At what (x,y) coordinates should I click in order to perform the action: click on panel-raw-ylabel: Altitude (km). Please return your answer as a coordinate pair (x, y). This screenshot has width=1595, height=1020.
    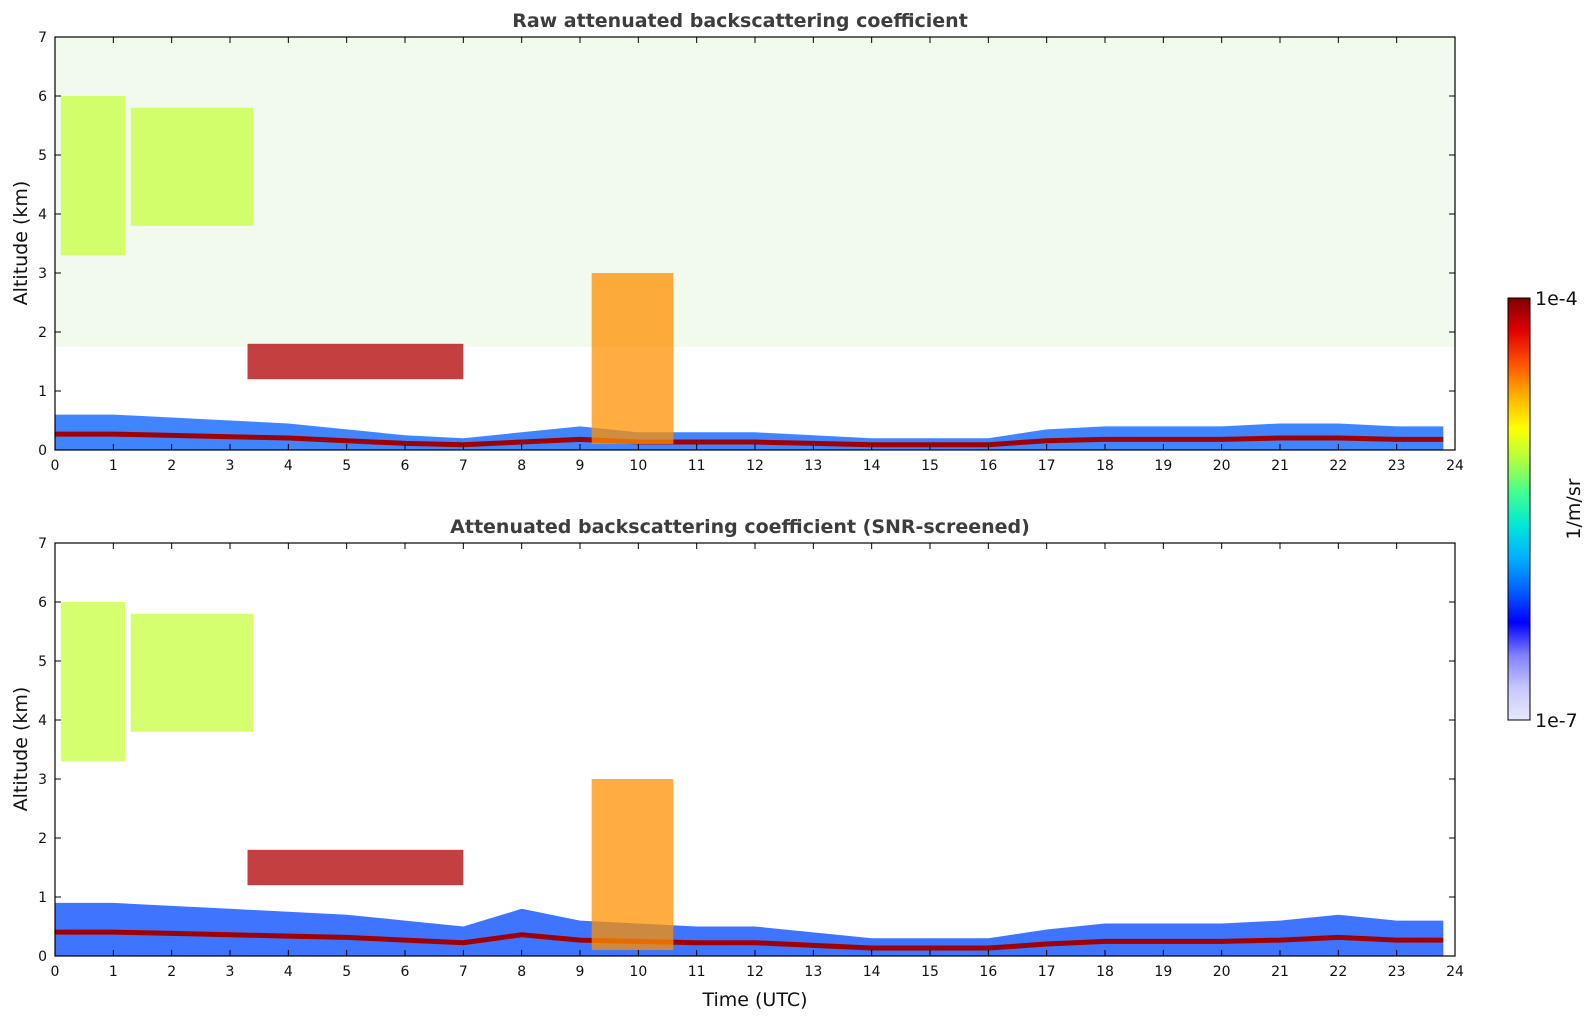
    Looking at the image, I should click on (21, 243).